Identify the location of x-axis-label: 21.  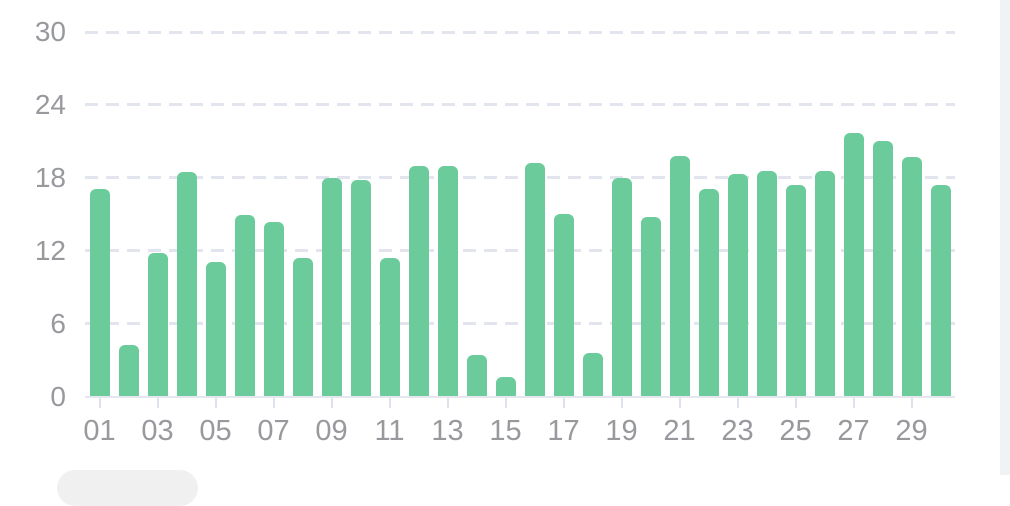
(679, 431).